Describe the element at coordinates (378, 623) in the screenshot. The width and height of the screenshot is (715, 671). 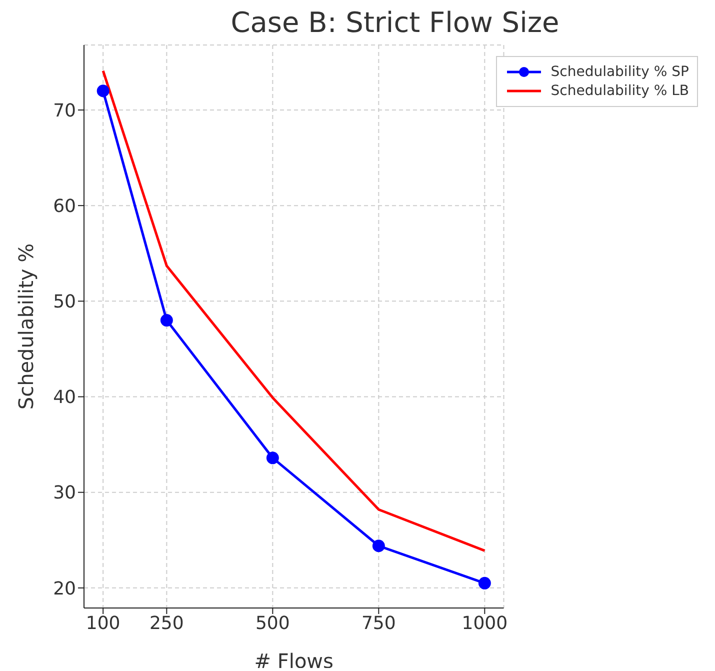
I see `x-tick-label: 750` at that location.